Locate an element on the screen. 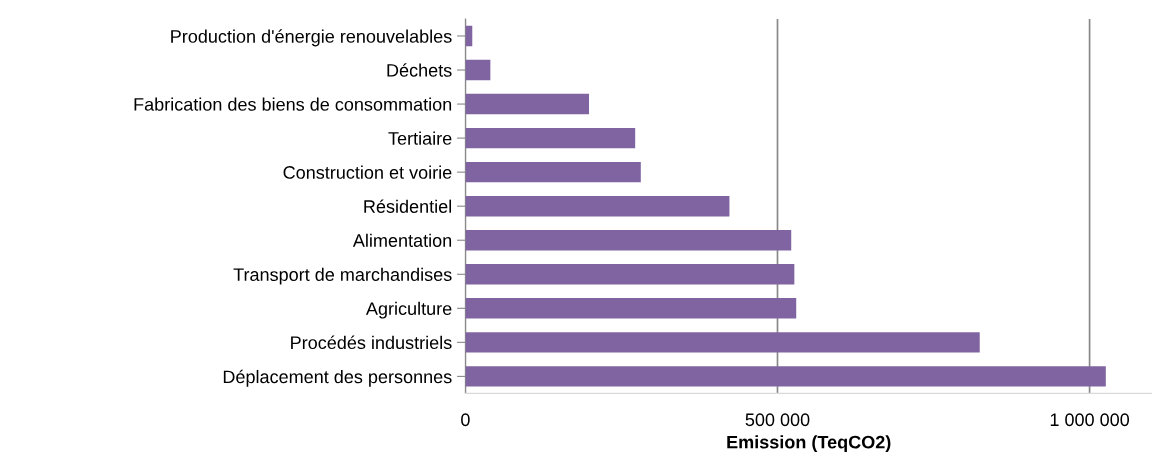 Image resolution: width=1152 pixels, height=474 pixels. x-tick-label: 500 000 is located at coordinates (777, 420).